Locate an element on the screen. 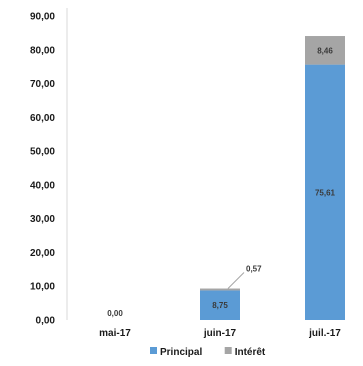  legend-label: Principal is located at coordinates (181, 352).